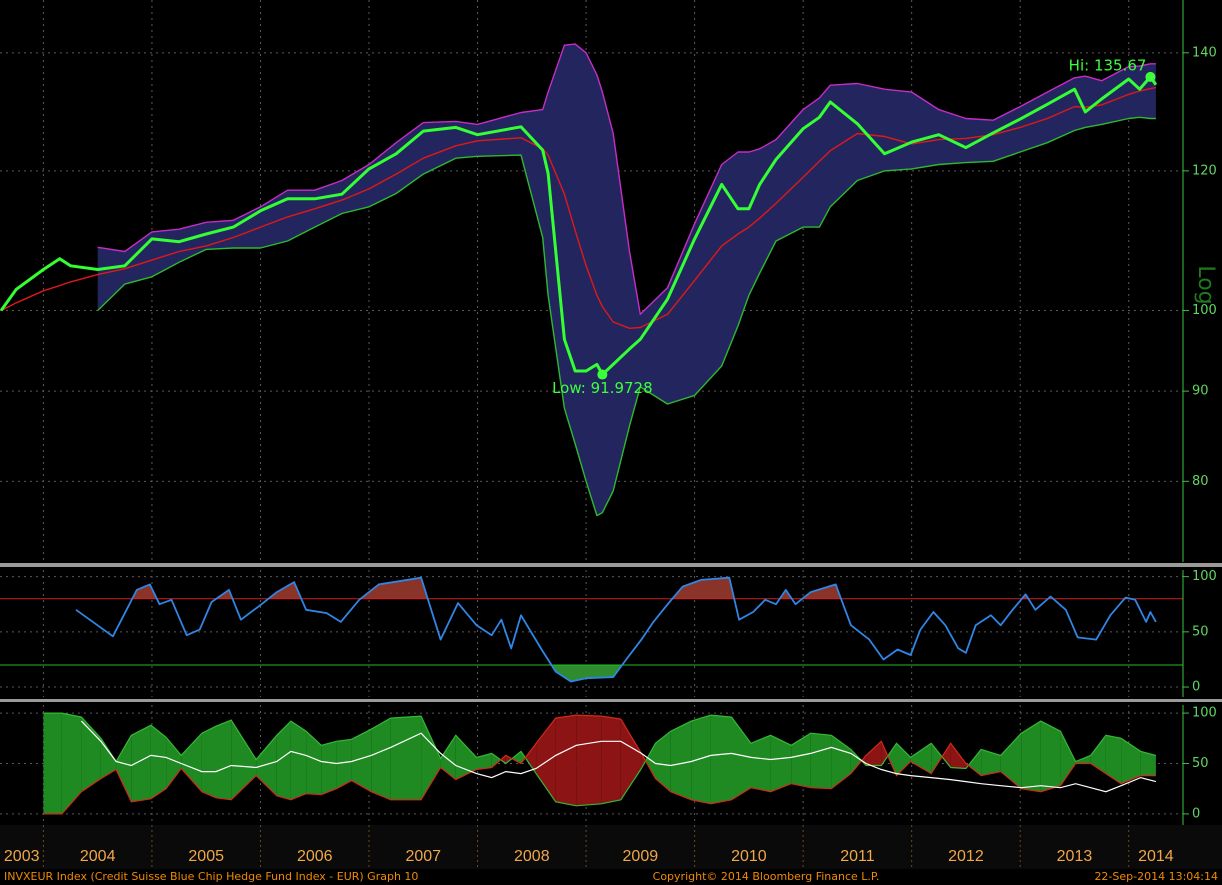 The width and height of the screenshot is (1222, 885). I want to click on x-tick-label: 2009, so click(641, 856).